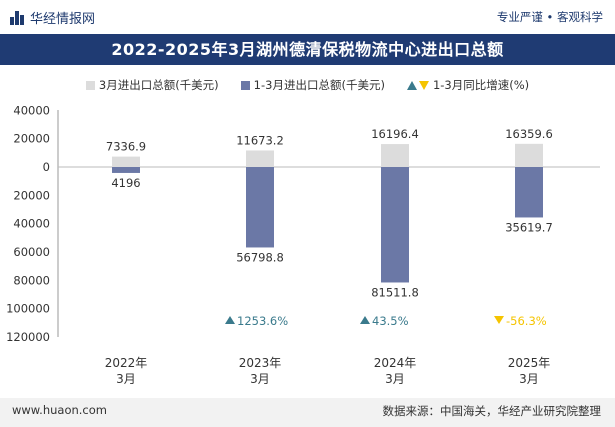 The image size is (615, 427). I want to click on triangle-down-icon, so click(423, 85).